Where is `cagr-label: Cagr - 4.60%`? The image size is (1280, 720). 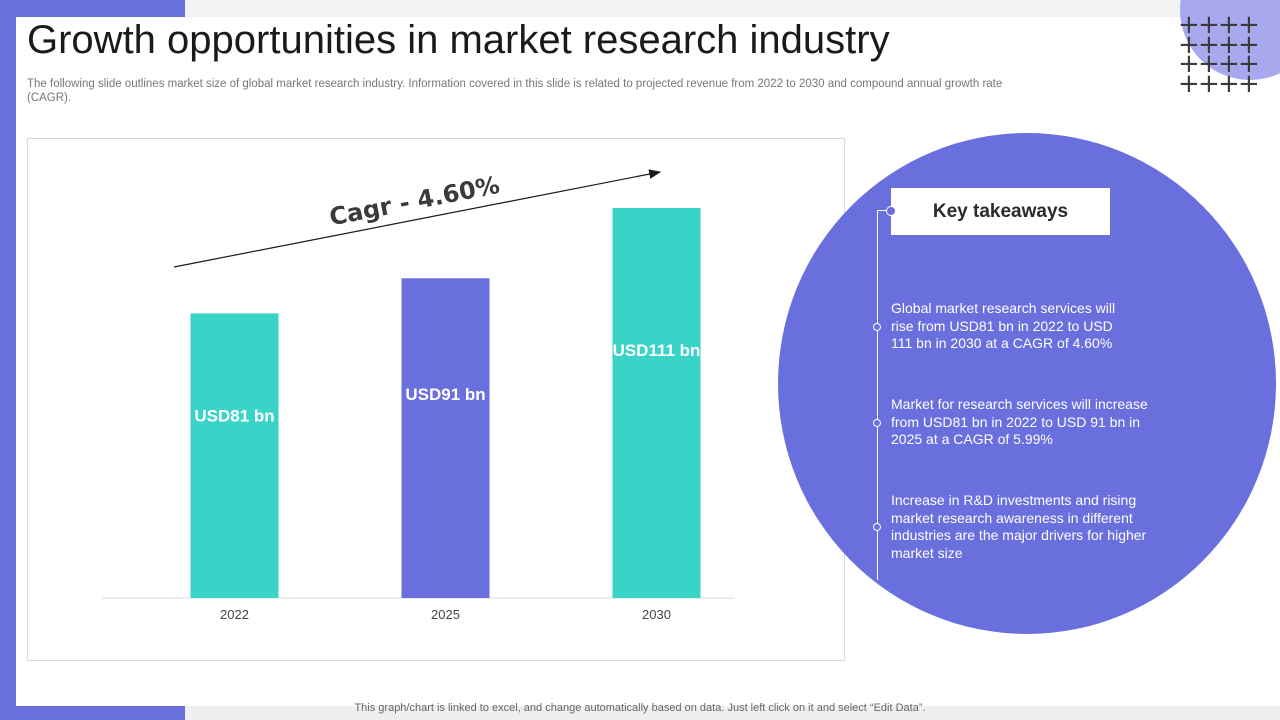 cagr-label: Cagr - 4.60% is located at coordinates (414, 201).